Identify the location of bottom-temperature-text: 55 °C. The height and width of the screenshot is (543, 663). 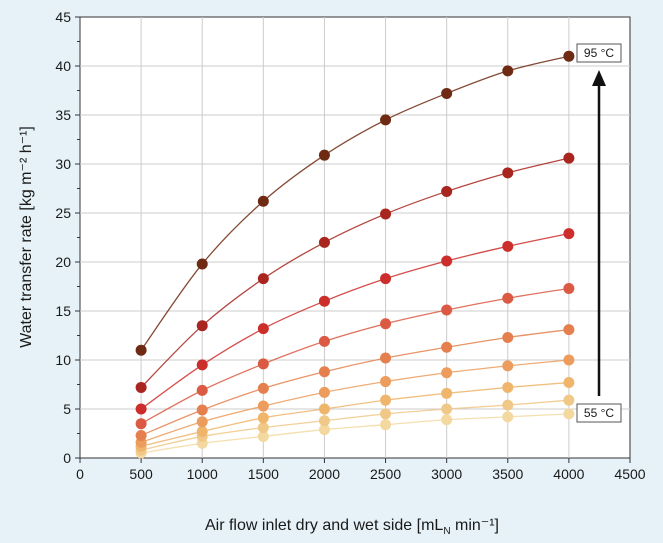
(599, 413).